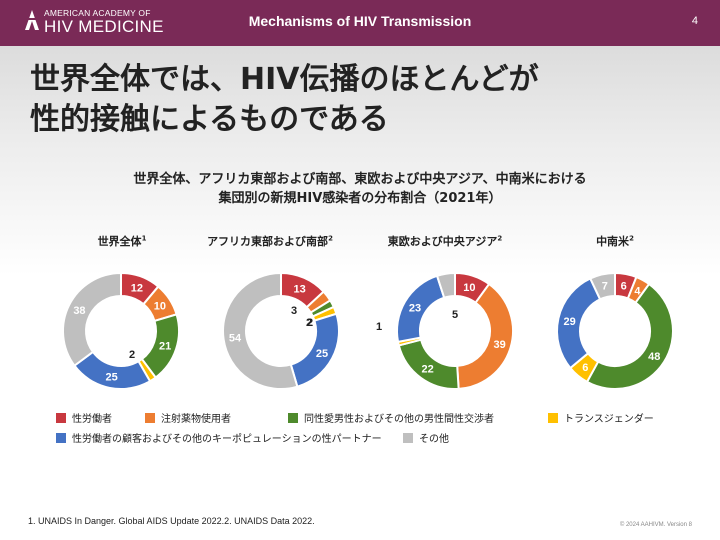 Image resolution: width=720 pixels, height=540 pixels. What do you see at coordinates (300, 289) in the screenshot?
I see `donut-data-label: 13` at bounding box center [300, 289].